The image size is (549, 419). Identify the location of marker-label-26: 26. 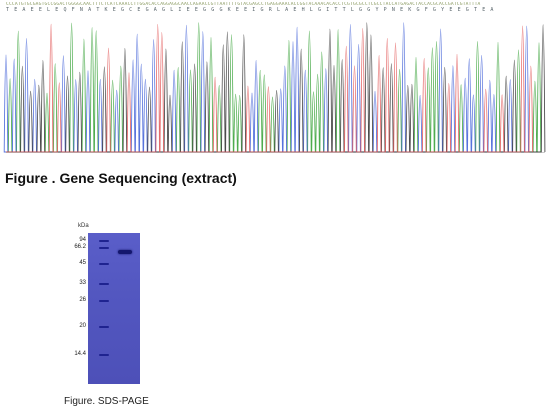
(82, 300).